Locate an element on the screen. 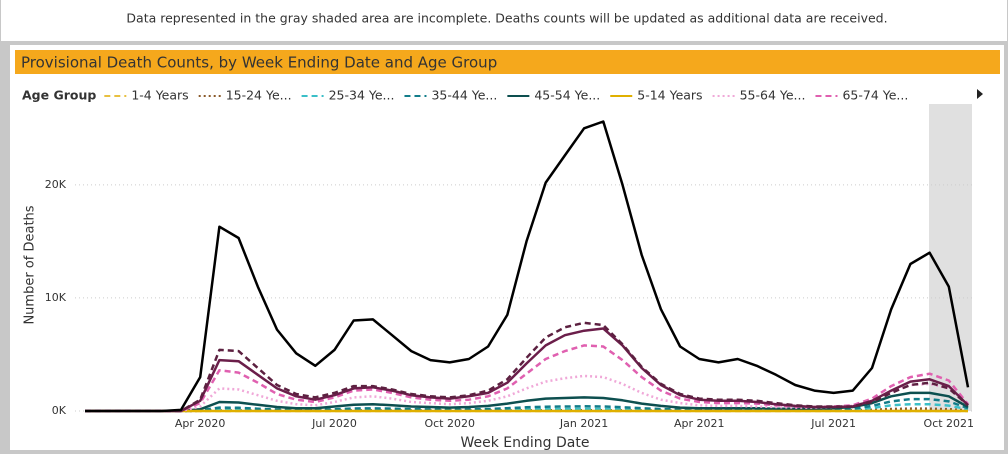 Image resolution: width=1008 pixels, height=454 pixels. x-tick-label: Jan 2021 is located at coordinates (583, 423).